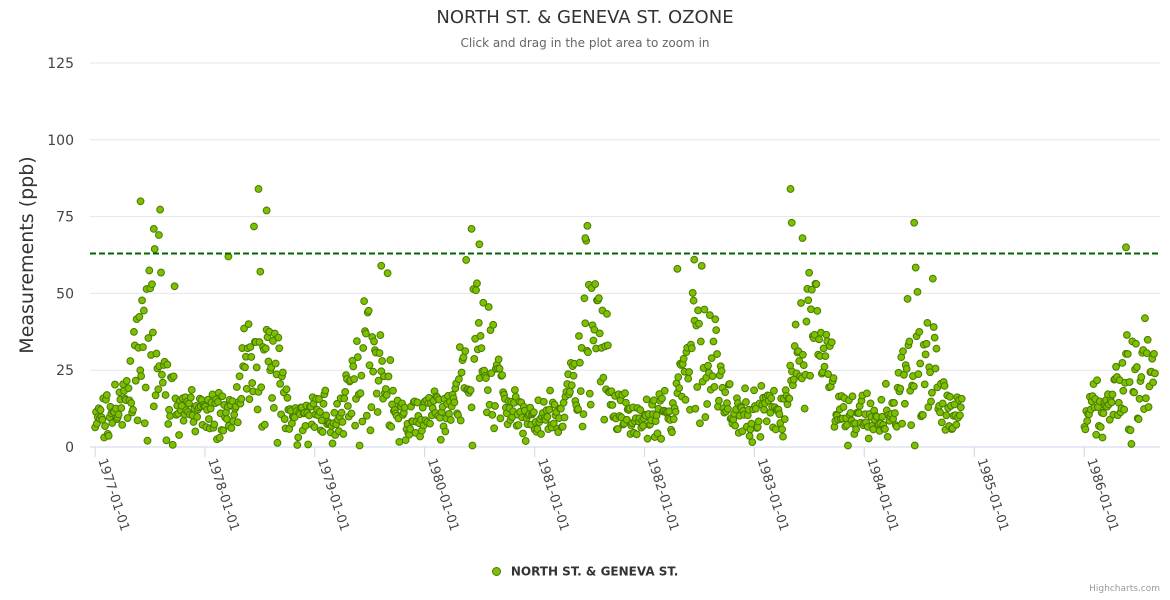 The image size is (1170, 600). I want to click on y-tick-label: 75, so click(65, 218).